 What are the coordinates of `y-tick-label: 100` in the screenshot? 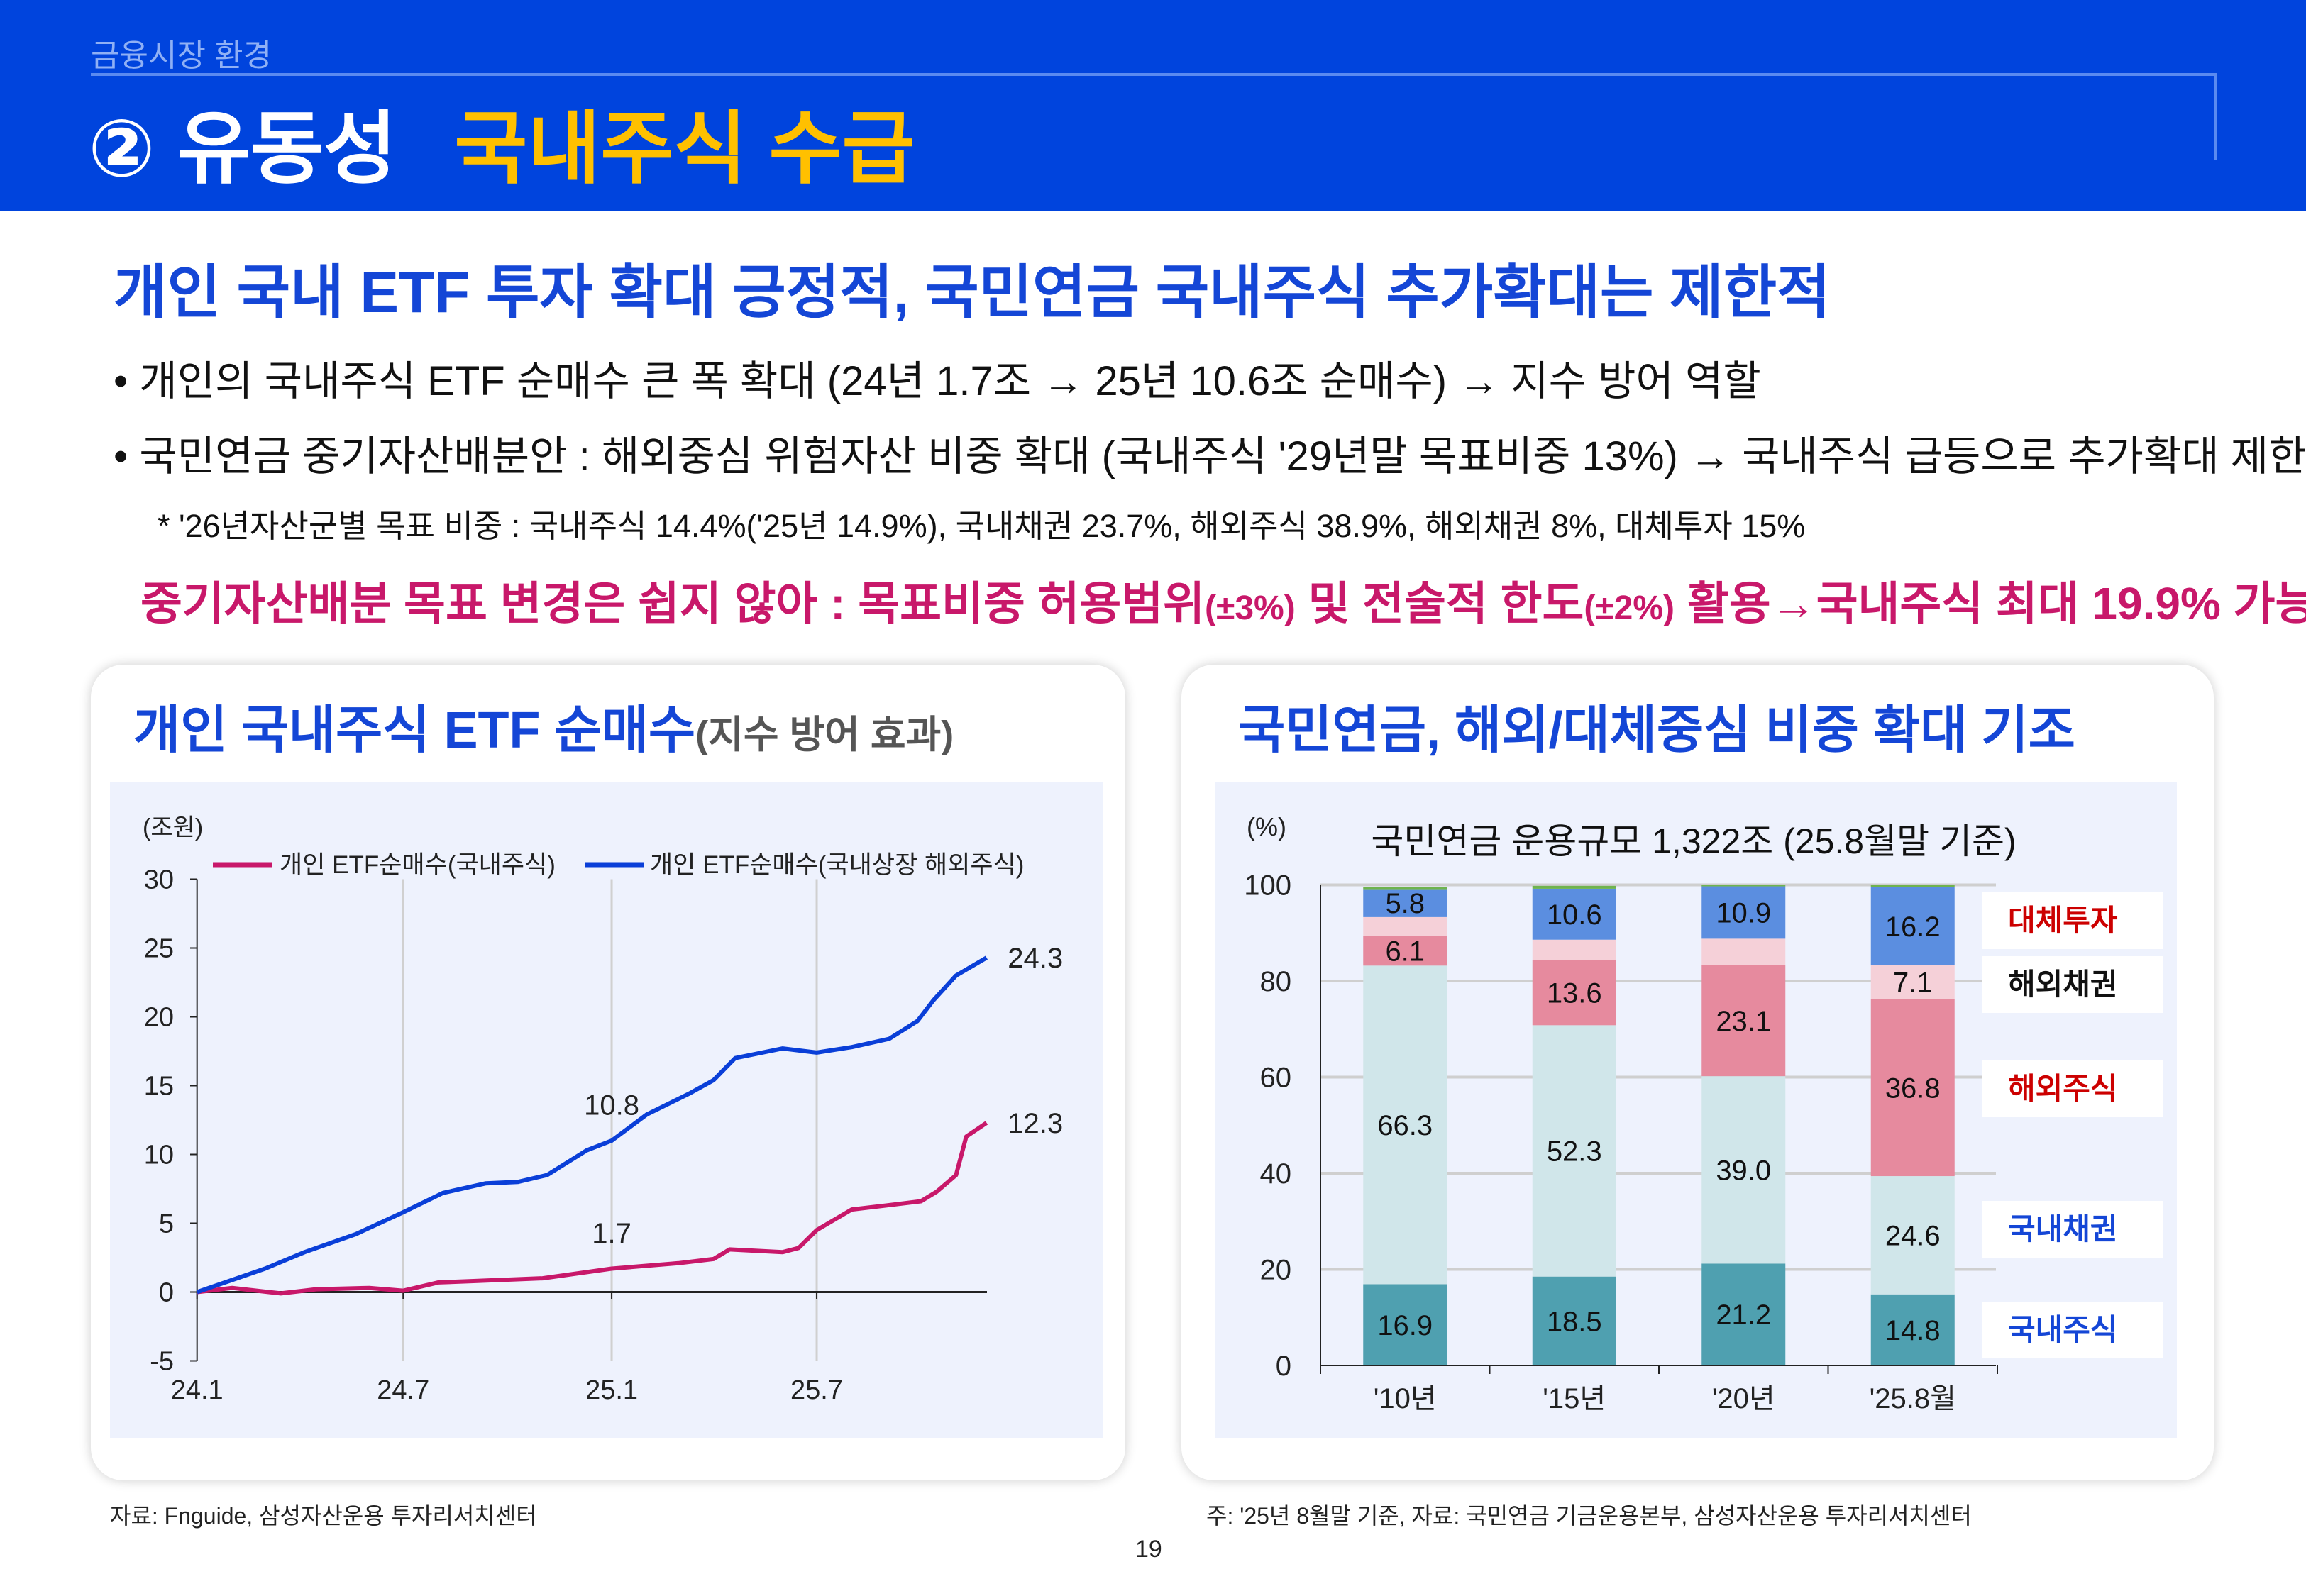 It's located at (1267, 886).